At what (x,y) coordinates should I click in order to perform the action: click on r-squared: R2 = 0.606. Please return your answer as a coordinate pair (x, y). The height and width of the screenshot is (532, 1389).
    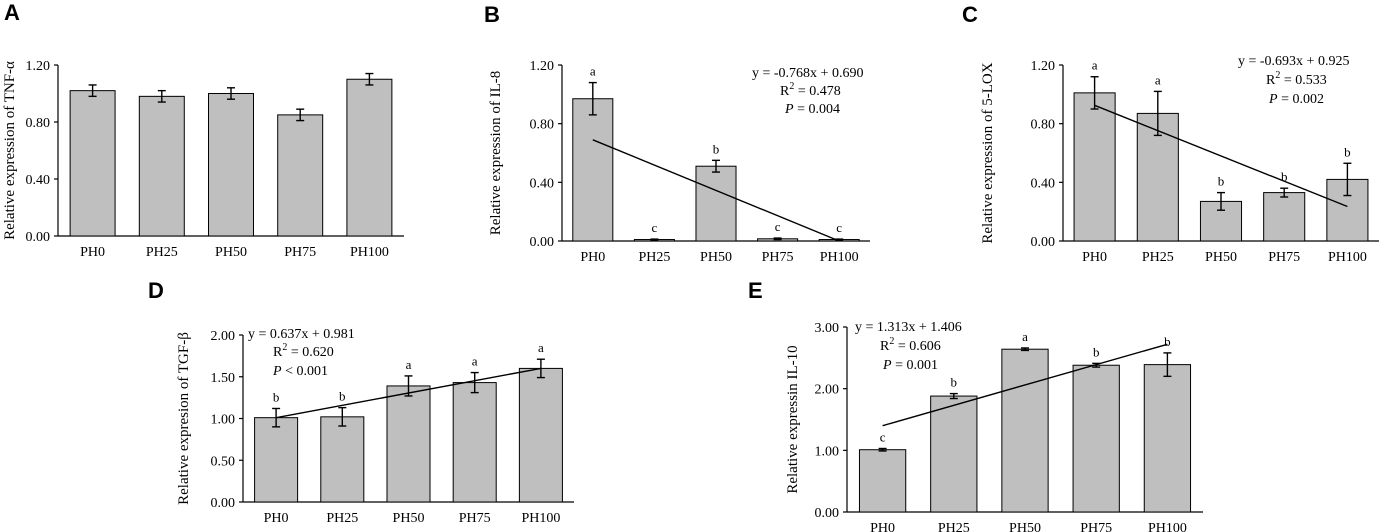
    Looking at the image, I should click on (910, 345).